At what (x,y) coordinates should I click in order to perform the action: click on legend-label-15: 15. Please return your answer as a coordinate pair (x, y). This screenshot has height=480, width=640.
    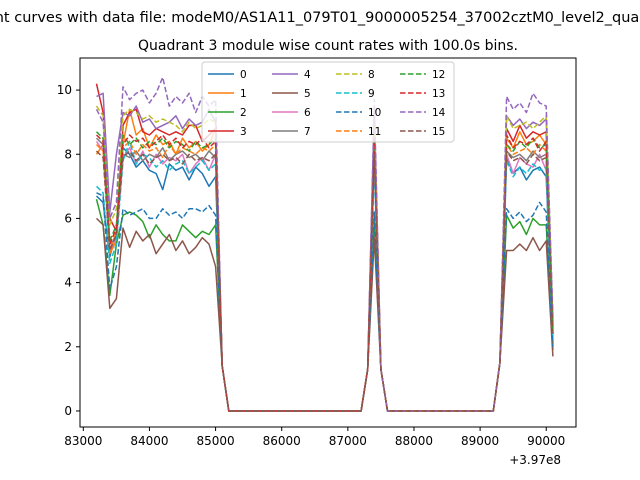
    Looking at the image, I should click on (438, 132).